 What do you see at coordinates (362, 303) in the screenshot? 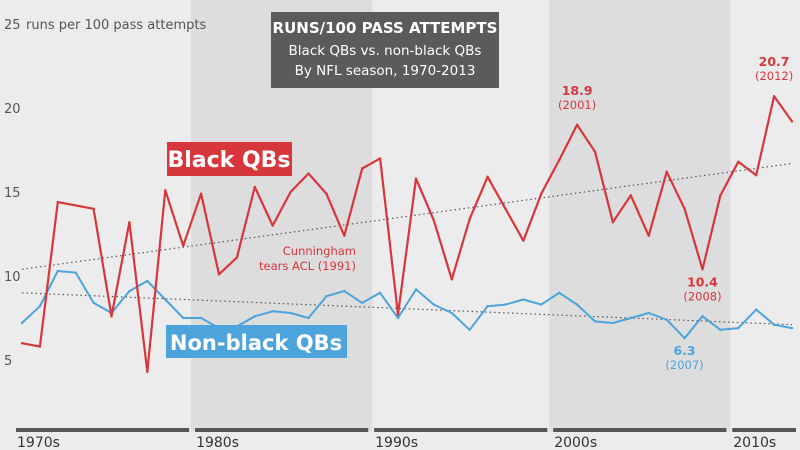
I see `point-non-black-qbs-1989` at bounding box center [362, 303].